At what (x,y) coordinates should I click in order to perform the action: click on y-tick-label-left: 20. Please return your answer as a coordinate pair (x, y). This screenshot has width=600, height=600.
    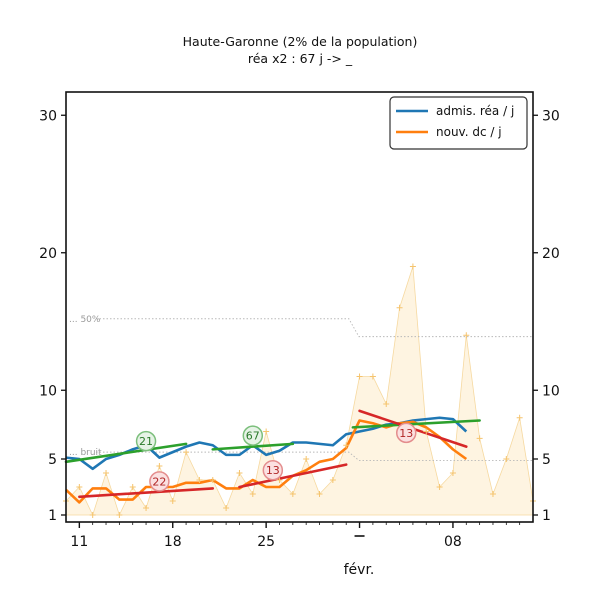
    Looking at the image, I should click on (48, 254).